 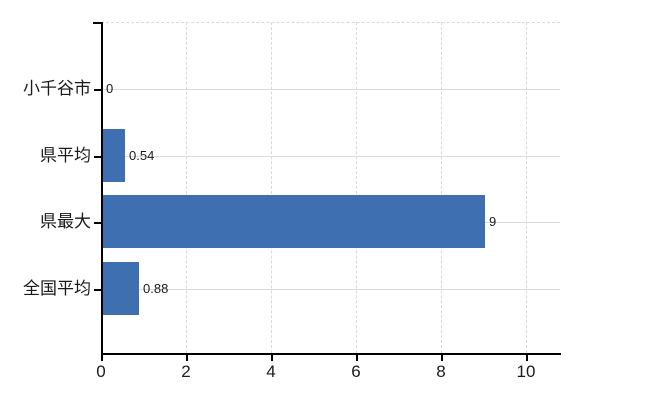 What do you see at coordinates (57, 288) in the screenshot?
I see `category-label-3: 全国平均` at bounding box center [57, 288].